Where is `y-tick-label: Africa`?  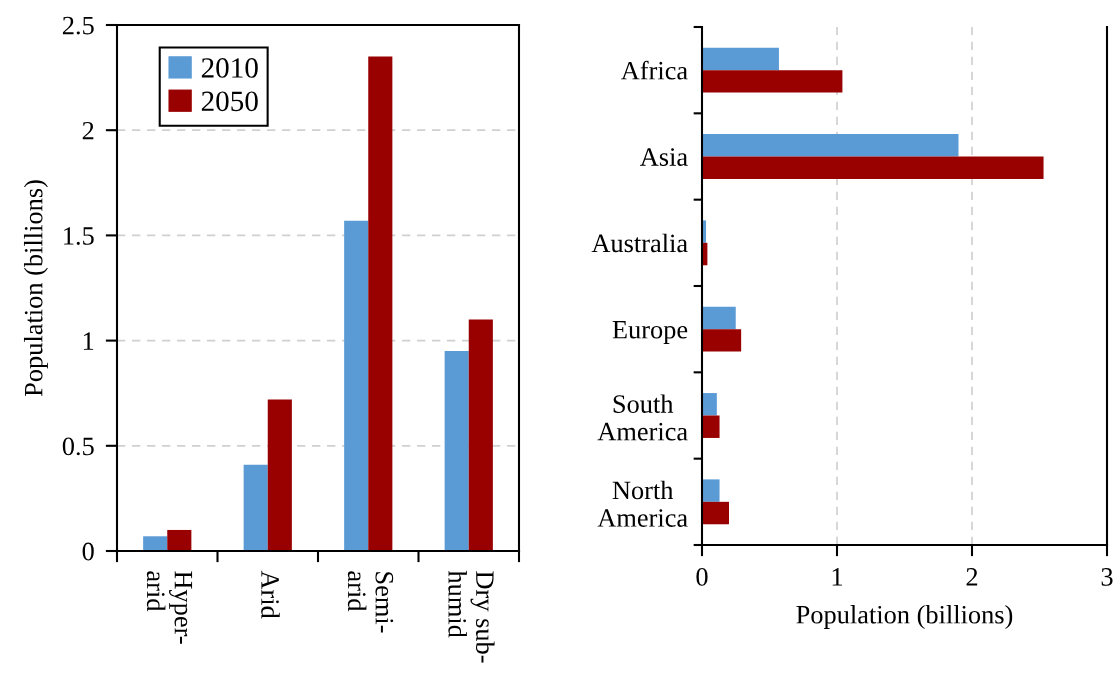
y-tick-label: Africa is located at coordinates (654, 70).